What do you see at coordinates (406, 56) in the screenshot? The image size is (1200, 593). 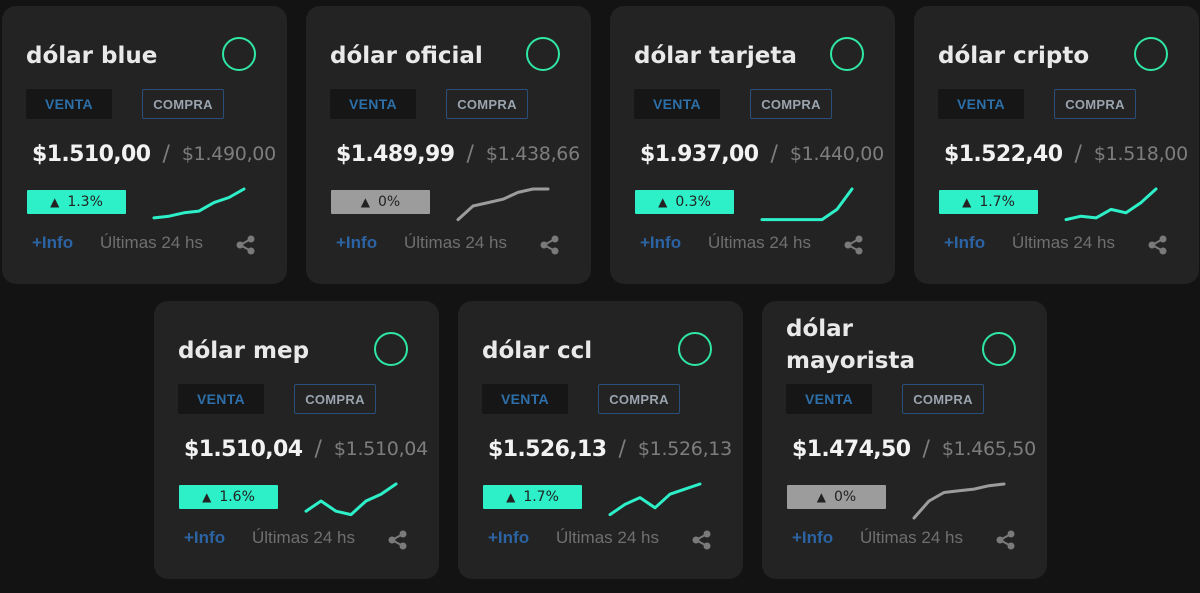 I see `card-title: dólar oficial` at bounding box center [406, 56].